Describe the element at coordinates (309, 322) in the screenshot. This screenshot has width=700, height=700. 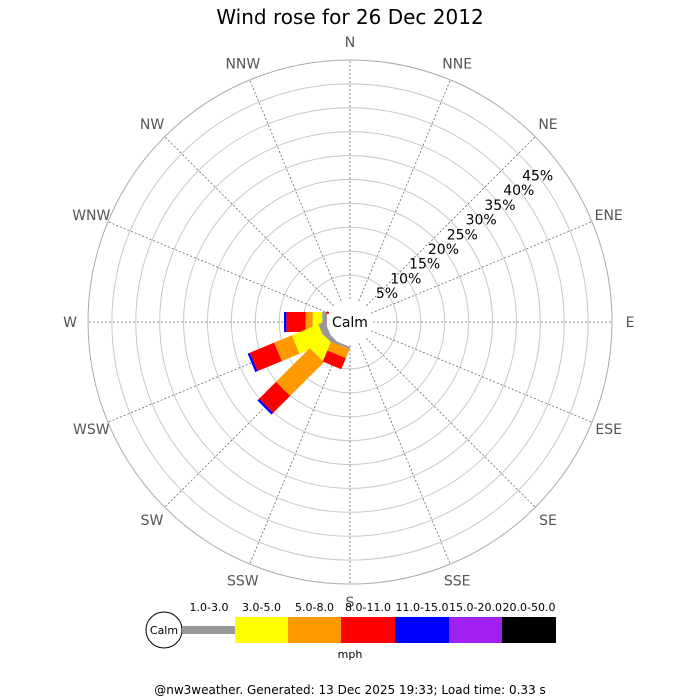
I see `segment-w-5.0-8.0` at that location.